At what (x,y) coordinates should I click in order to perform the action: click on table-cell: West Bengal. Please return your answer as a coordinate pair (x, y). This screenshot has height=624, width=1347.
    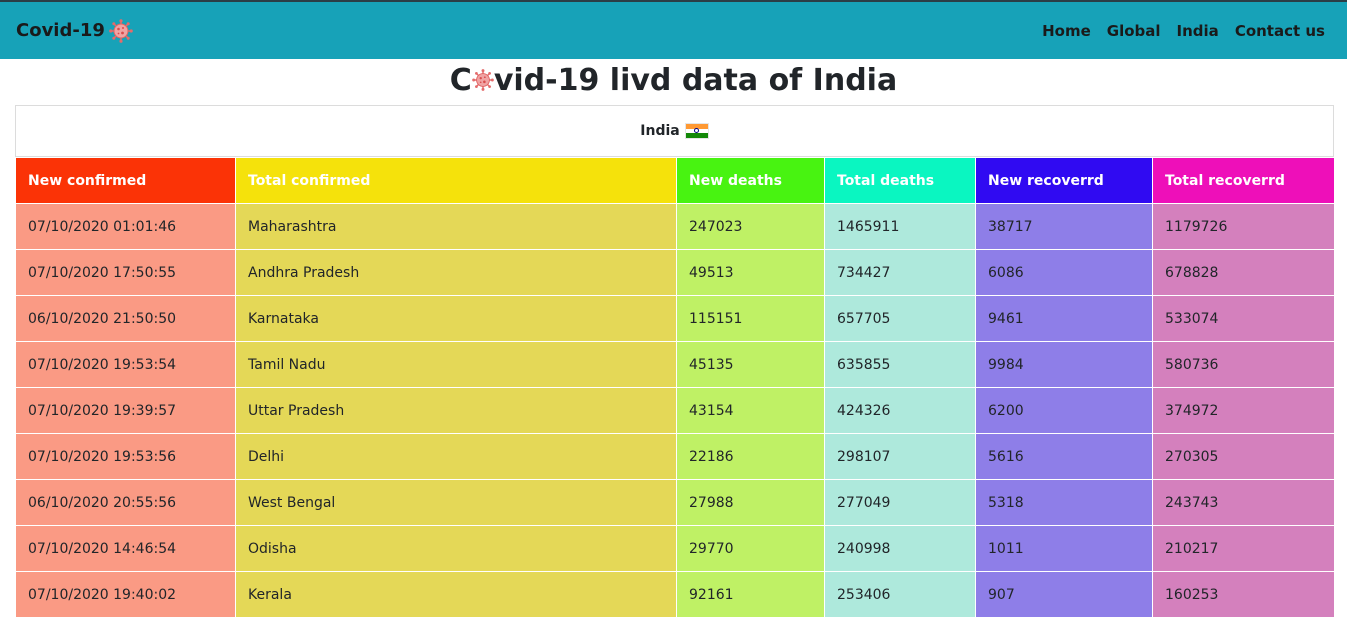
    Looking at the image, I should click on (456, 502).